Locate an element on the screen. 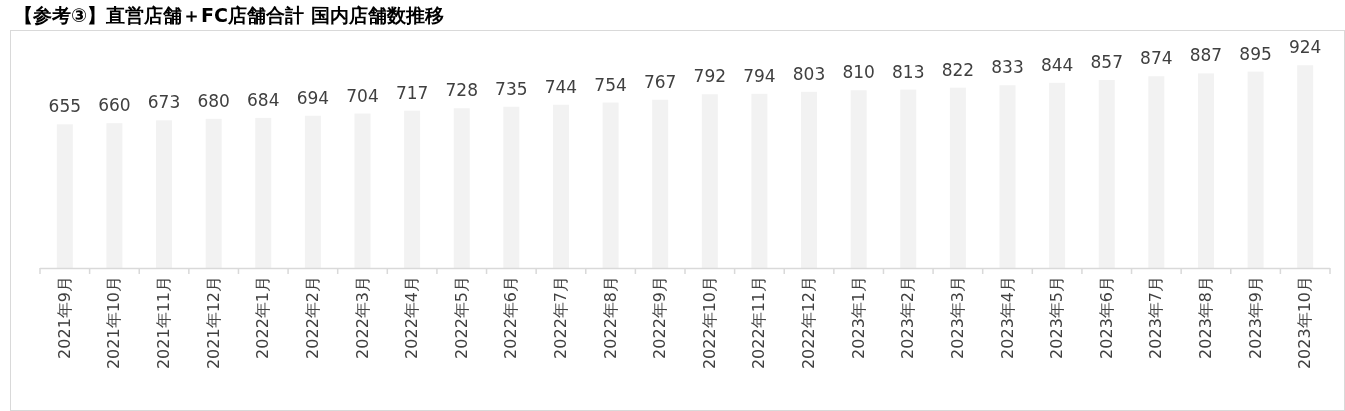 The height and width of the screenshot is (411, 1345). x-tick-label: 2023年2月 is located at coordinates (908, 317).